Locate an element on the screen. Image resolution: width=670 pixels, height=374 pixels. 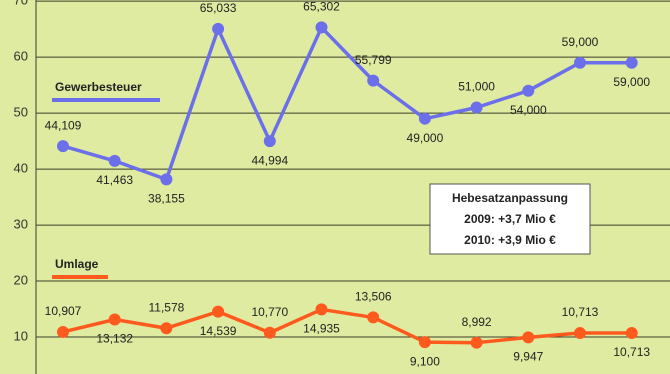
value-label: 38,155 is located at coordinates (166, 199).